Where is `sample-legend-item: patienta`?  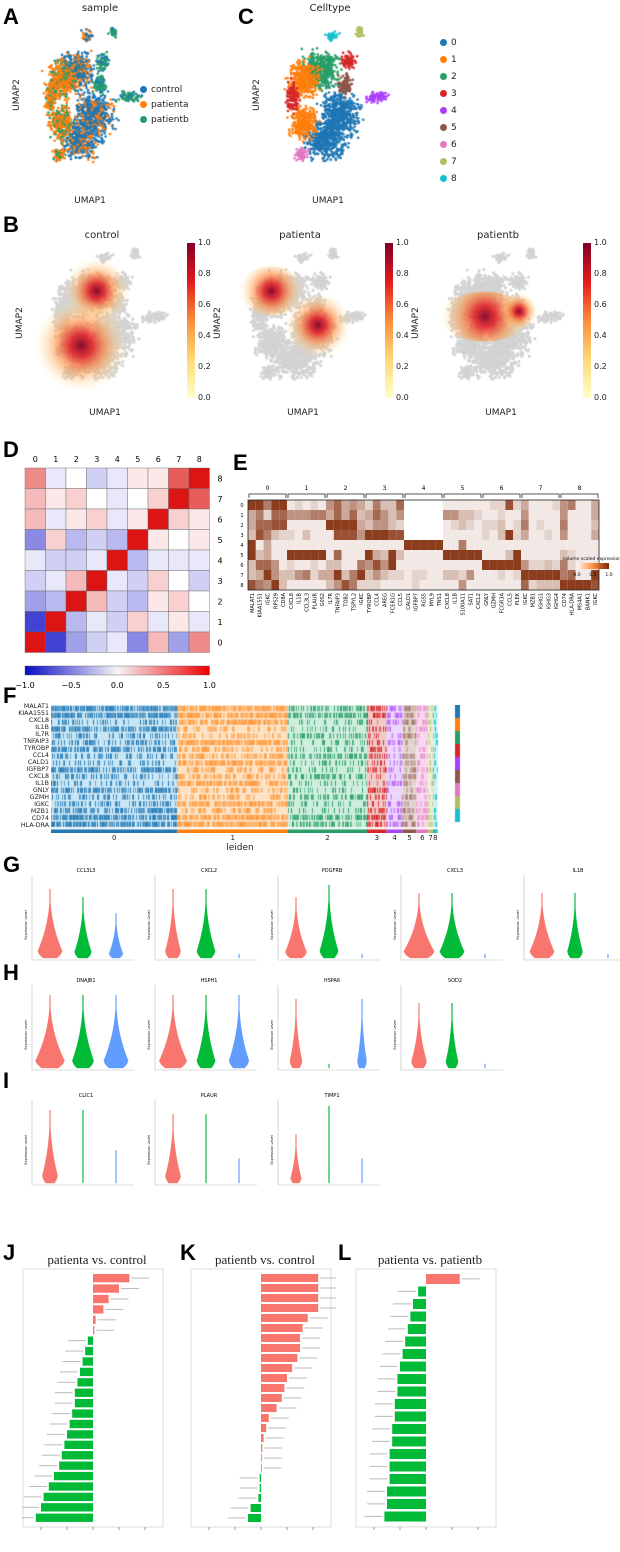
sample-legend-item: patienta is located at coordinates (164, 105).